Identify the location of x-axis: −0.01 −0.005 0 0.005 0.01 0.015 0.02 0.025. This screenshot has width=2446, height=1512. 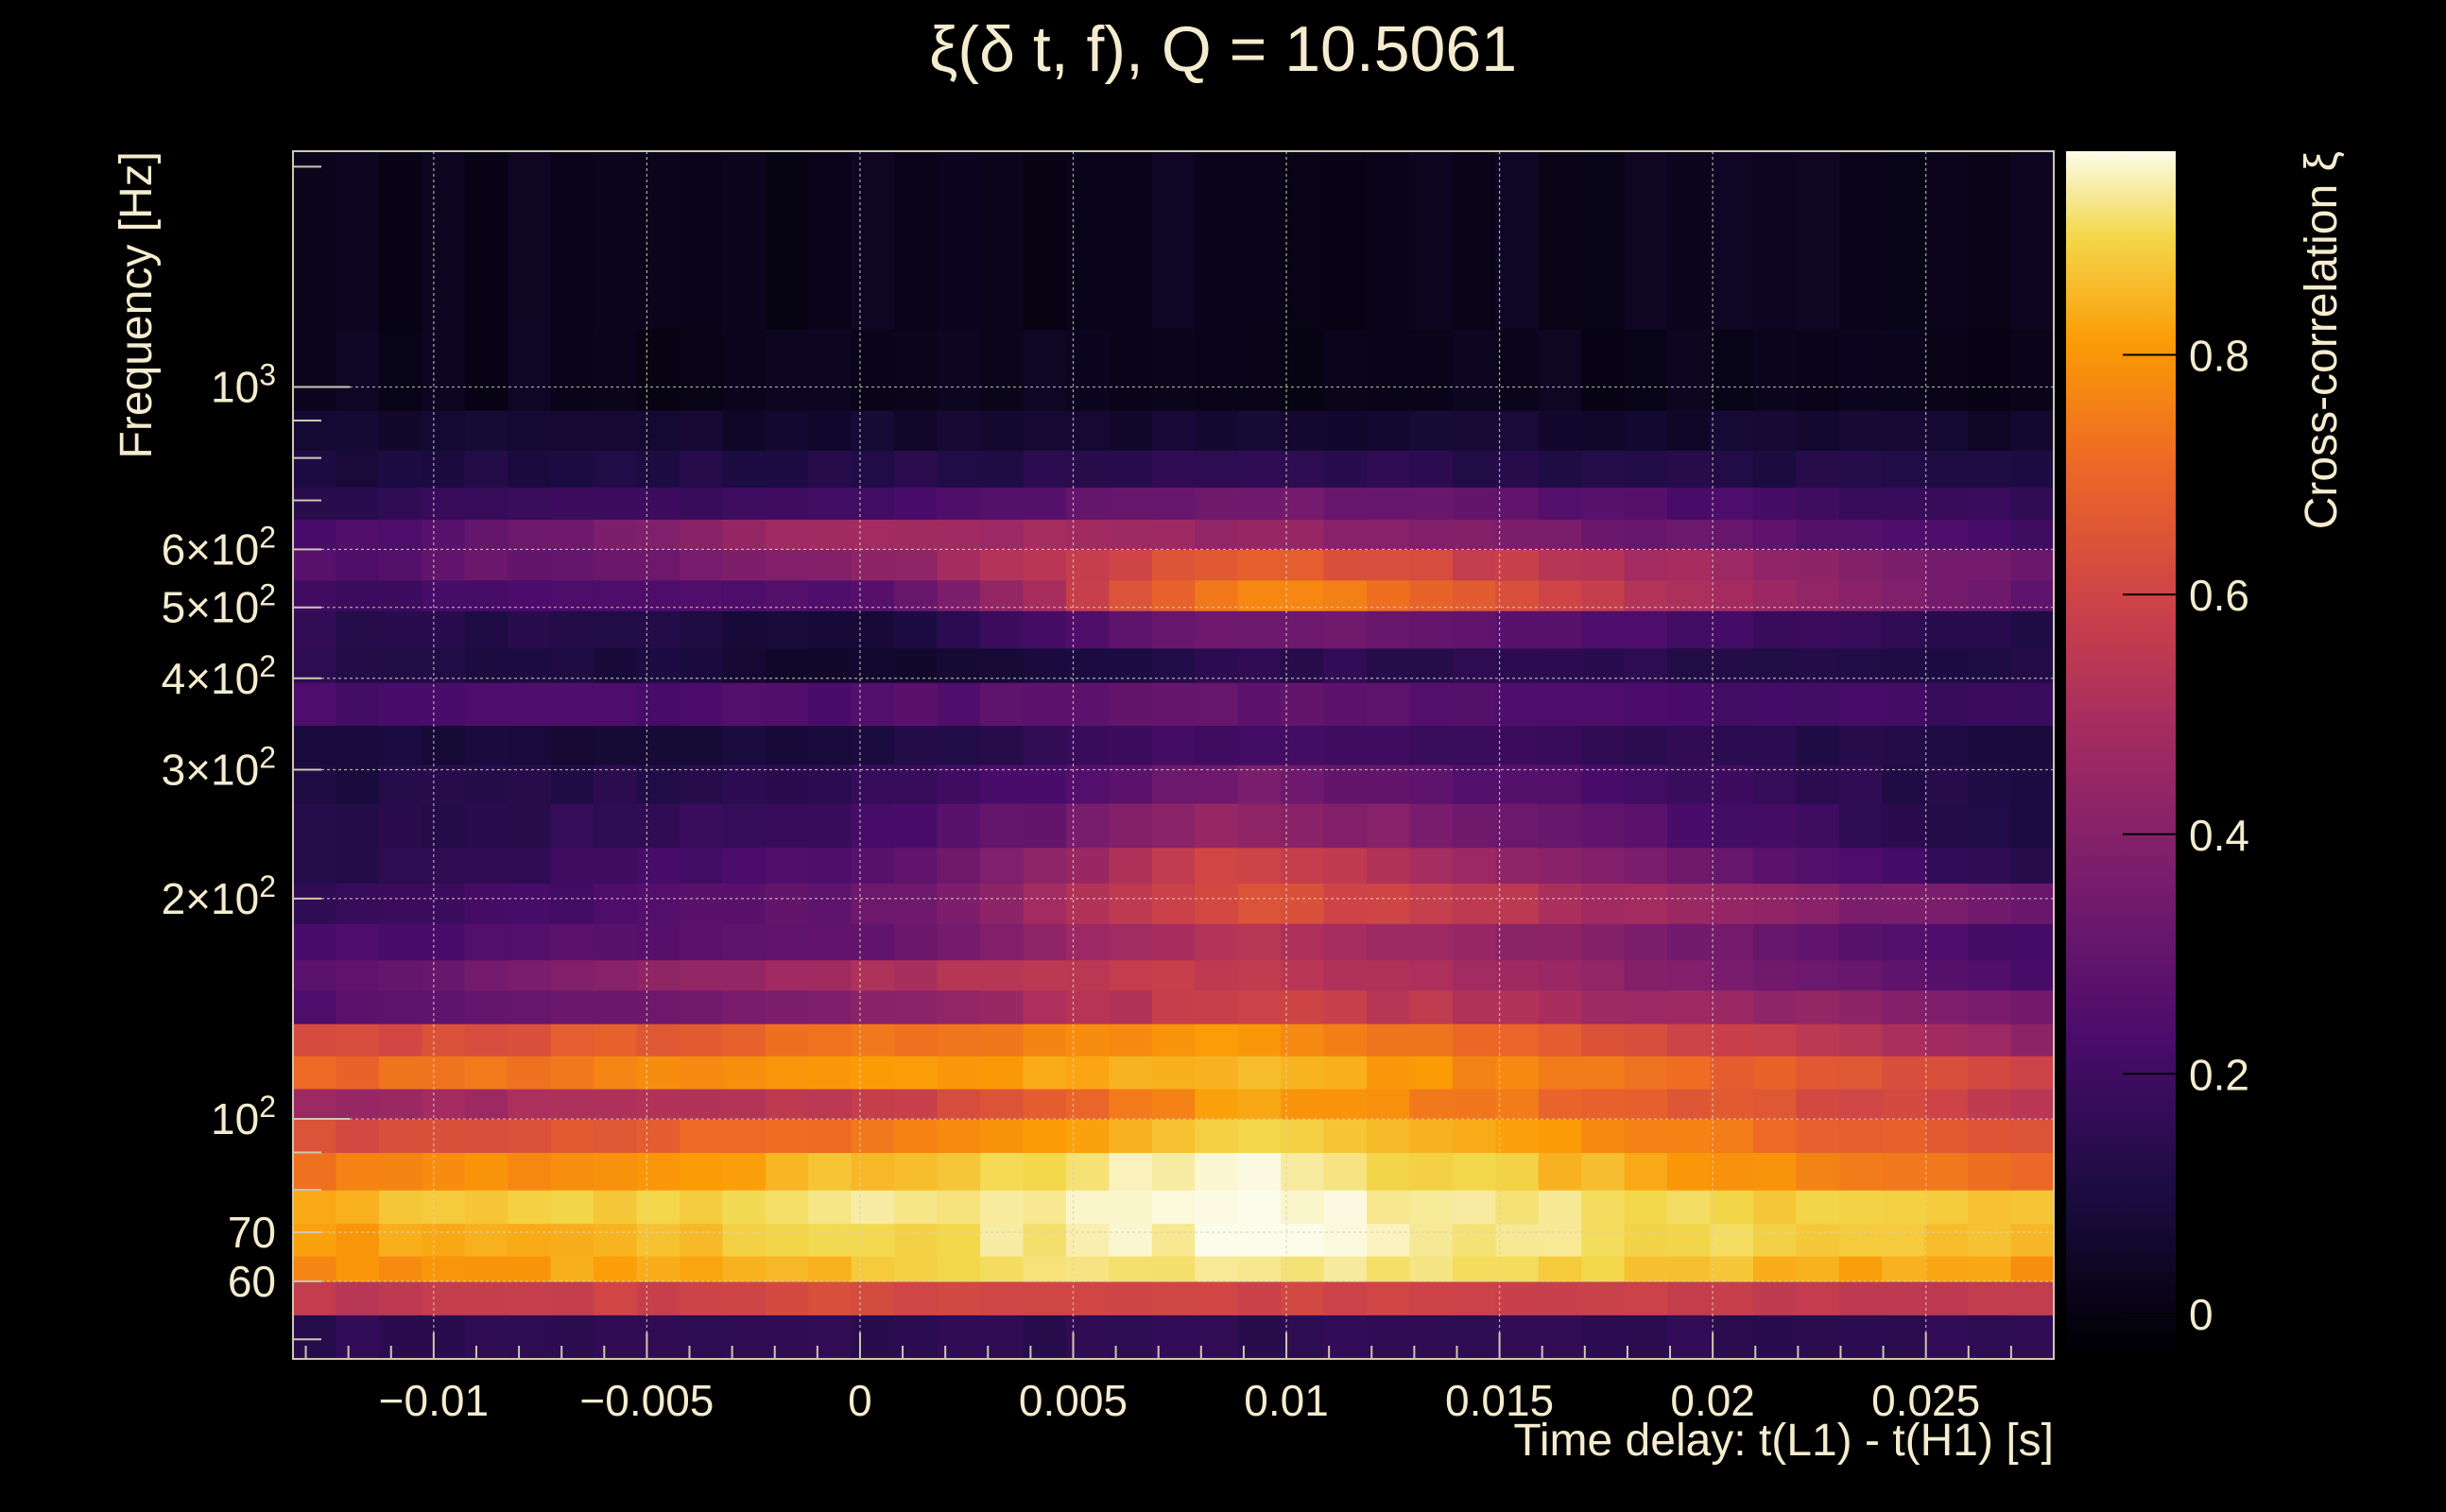
(1179, 1378).